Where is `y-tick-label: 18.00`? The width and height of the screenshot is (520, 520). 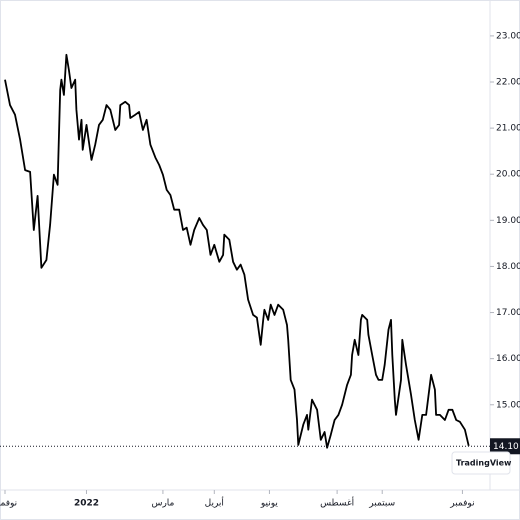 y-tick-label: 18.00 is located at coordinates (508, 267).